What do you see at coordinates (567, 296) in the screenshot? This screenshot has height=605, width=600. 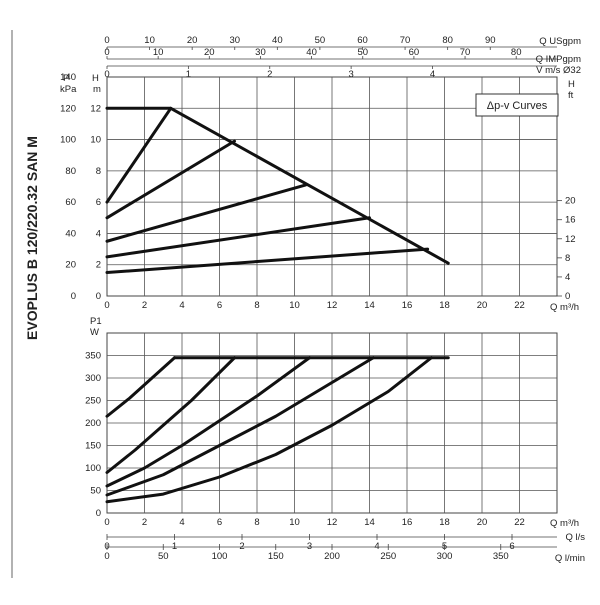 I see `y-tick-label-ft: 0` at bounding box center [567, 296].